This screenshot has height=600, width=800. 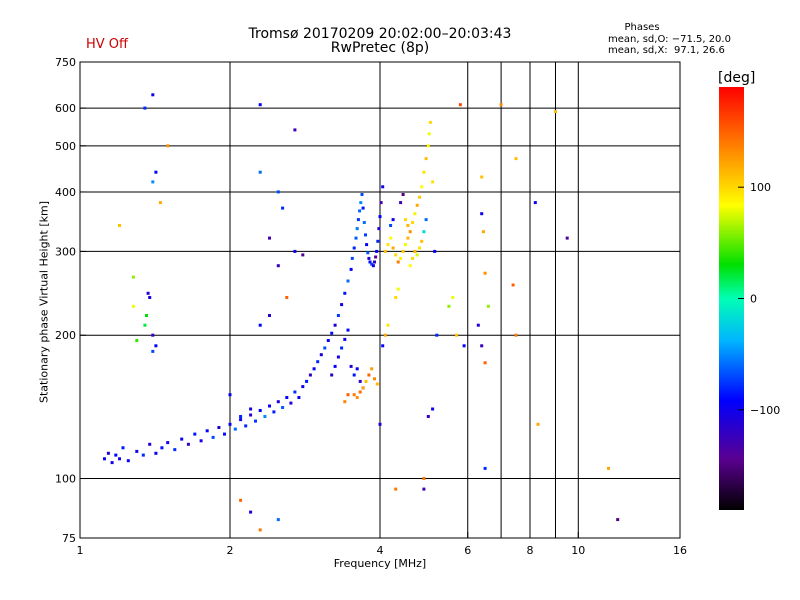 I want to click on x-tick-label: 8, so click(x=530, y=550).